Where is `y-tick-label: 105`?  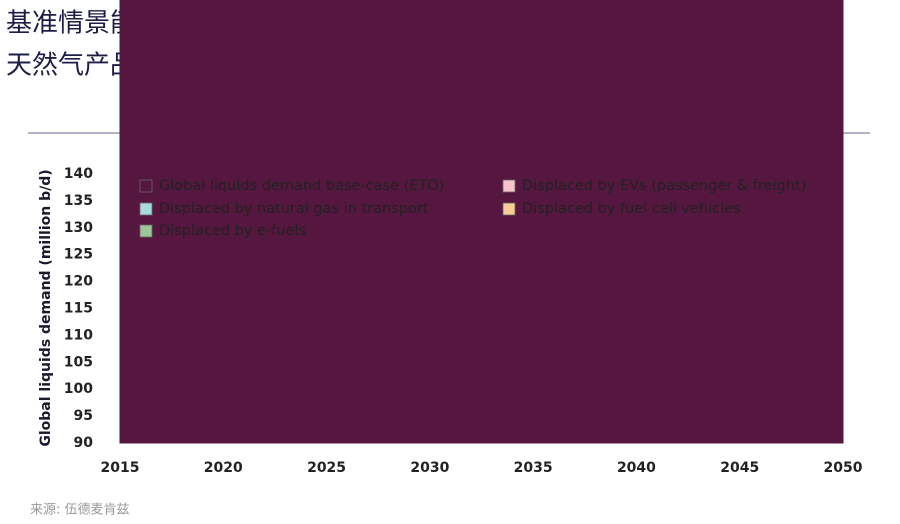 y-tick-label: 105 is located at coordinates (78, 362).